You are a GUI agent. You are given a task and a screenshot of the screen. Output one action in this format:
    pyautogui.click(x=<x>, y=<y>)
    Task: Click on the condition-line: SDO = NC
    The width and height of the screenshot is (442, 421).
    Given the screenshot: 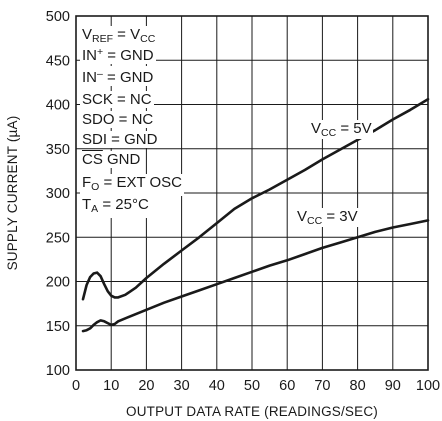 What is the action you would take?
    pyautogui.click(x=118, y=119)
    